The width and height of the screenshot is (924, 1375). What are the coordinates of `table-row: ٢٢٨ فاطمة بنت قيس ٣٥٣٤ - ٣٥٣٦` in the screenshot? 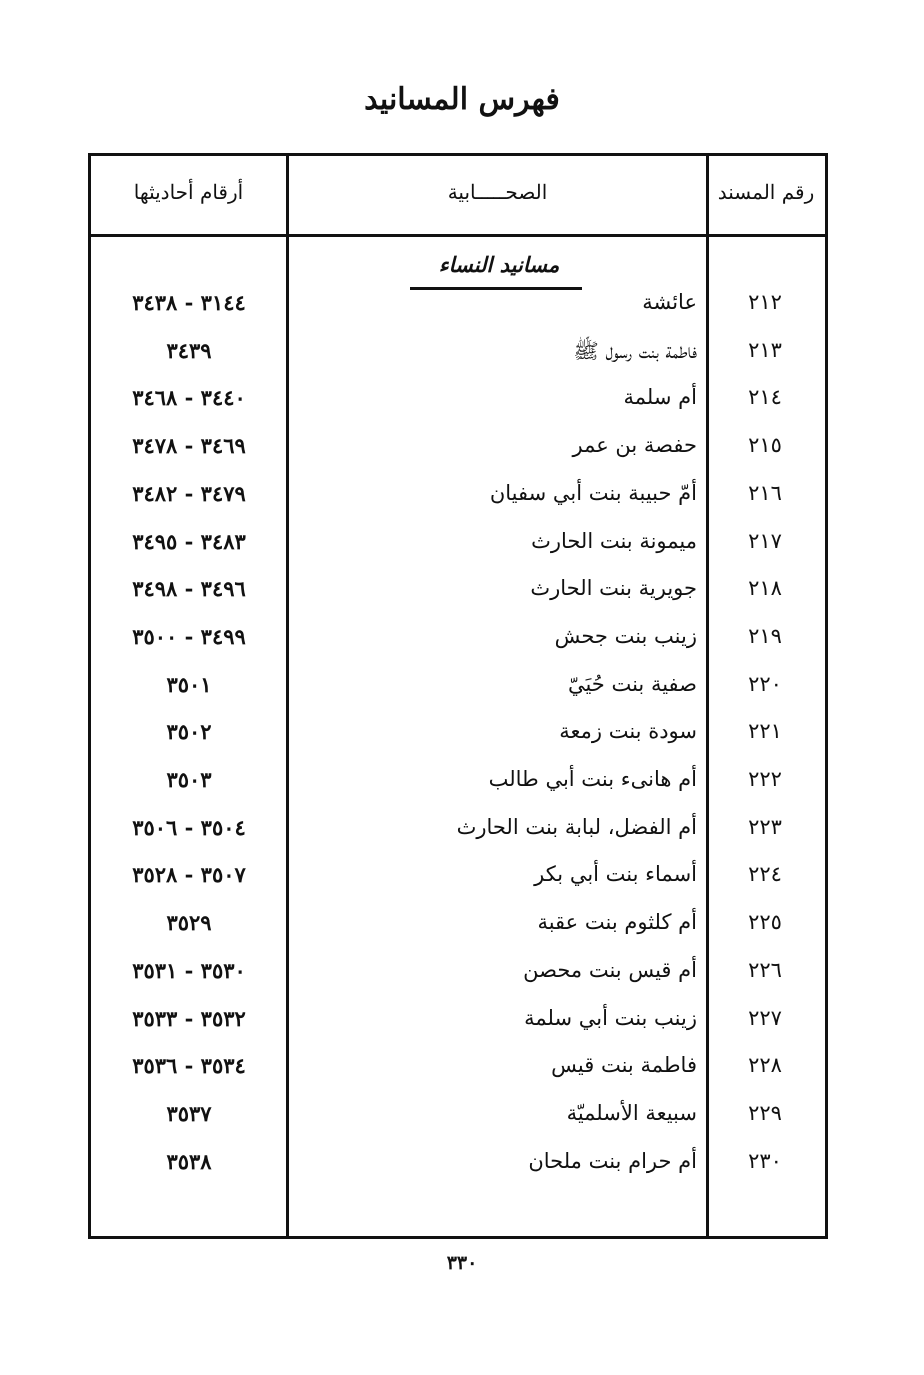 It's located at (458, 1073).